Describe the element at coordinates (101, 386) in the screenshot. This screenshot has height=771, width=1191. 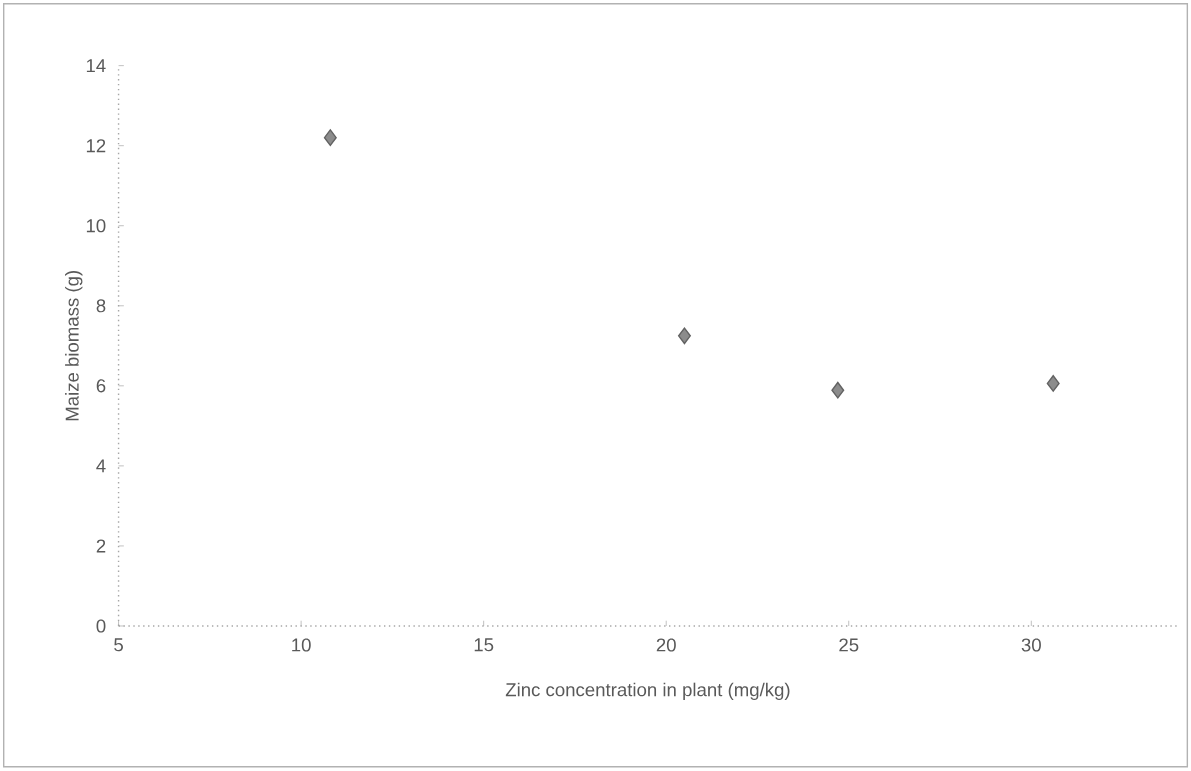
I see `y-tick-label: 6` at that location.